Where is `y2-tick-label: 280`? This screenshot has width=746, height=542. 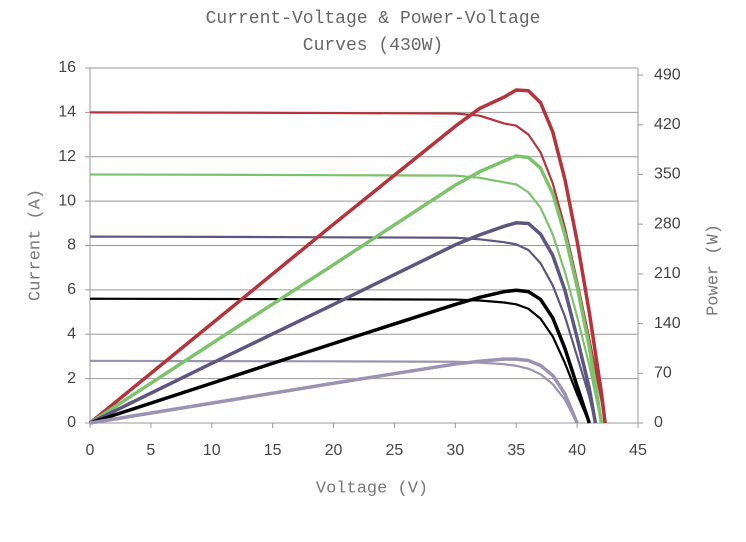 y2-tick-label: 280 is located at coordinates (667, 223).